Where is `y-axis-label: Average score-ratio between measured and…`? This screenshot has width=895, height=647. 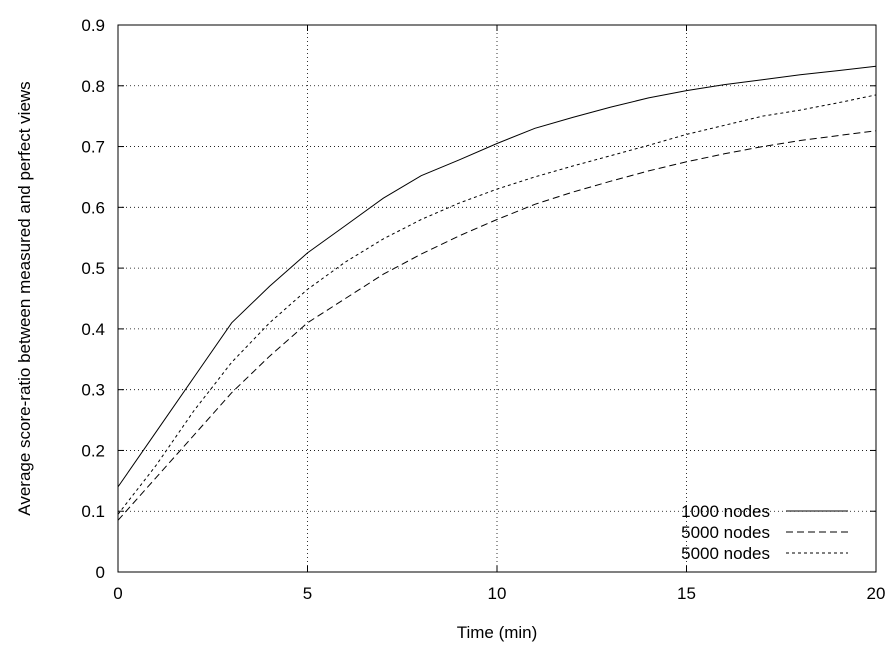 y-axis-label: Average score-ratio between measured and… is located at coordinates (24, 298).